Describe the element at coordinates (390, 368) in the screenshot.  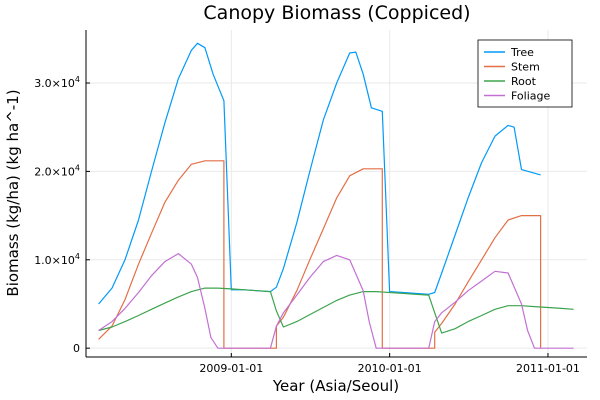
I see `x-tick-label: 2010-01-01` at that location.